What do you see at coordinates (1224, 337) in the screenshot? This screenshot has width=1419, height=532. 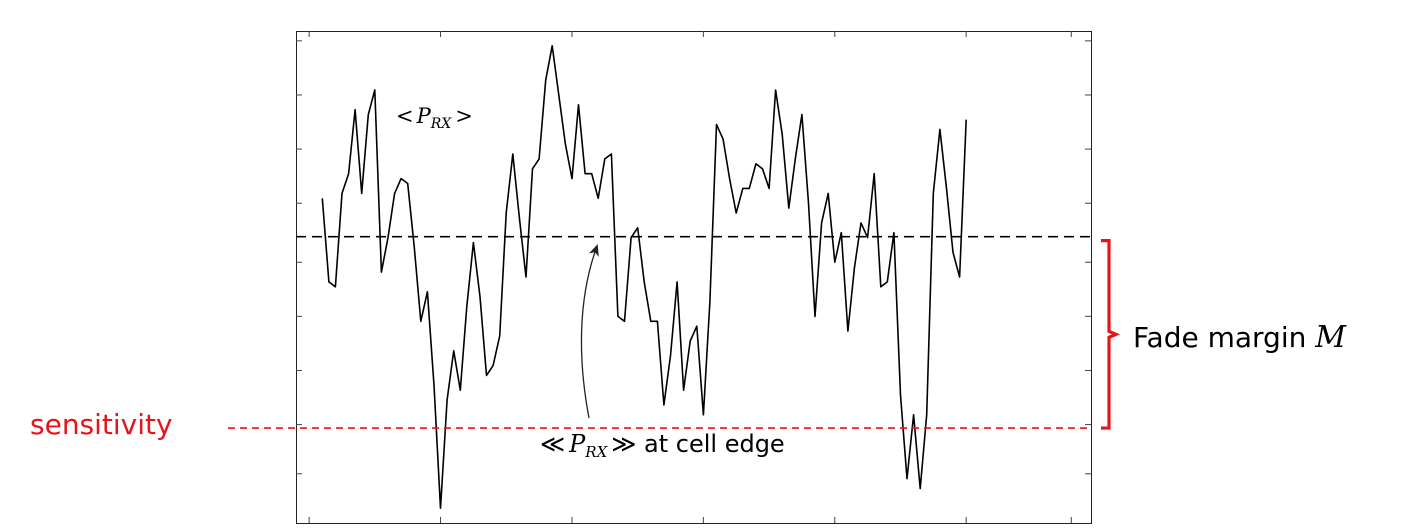 I see `fade-margin-text: Fade margin` at bounding box center [1224, 337].